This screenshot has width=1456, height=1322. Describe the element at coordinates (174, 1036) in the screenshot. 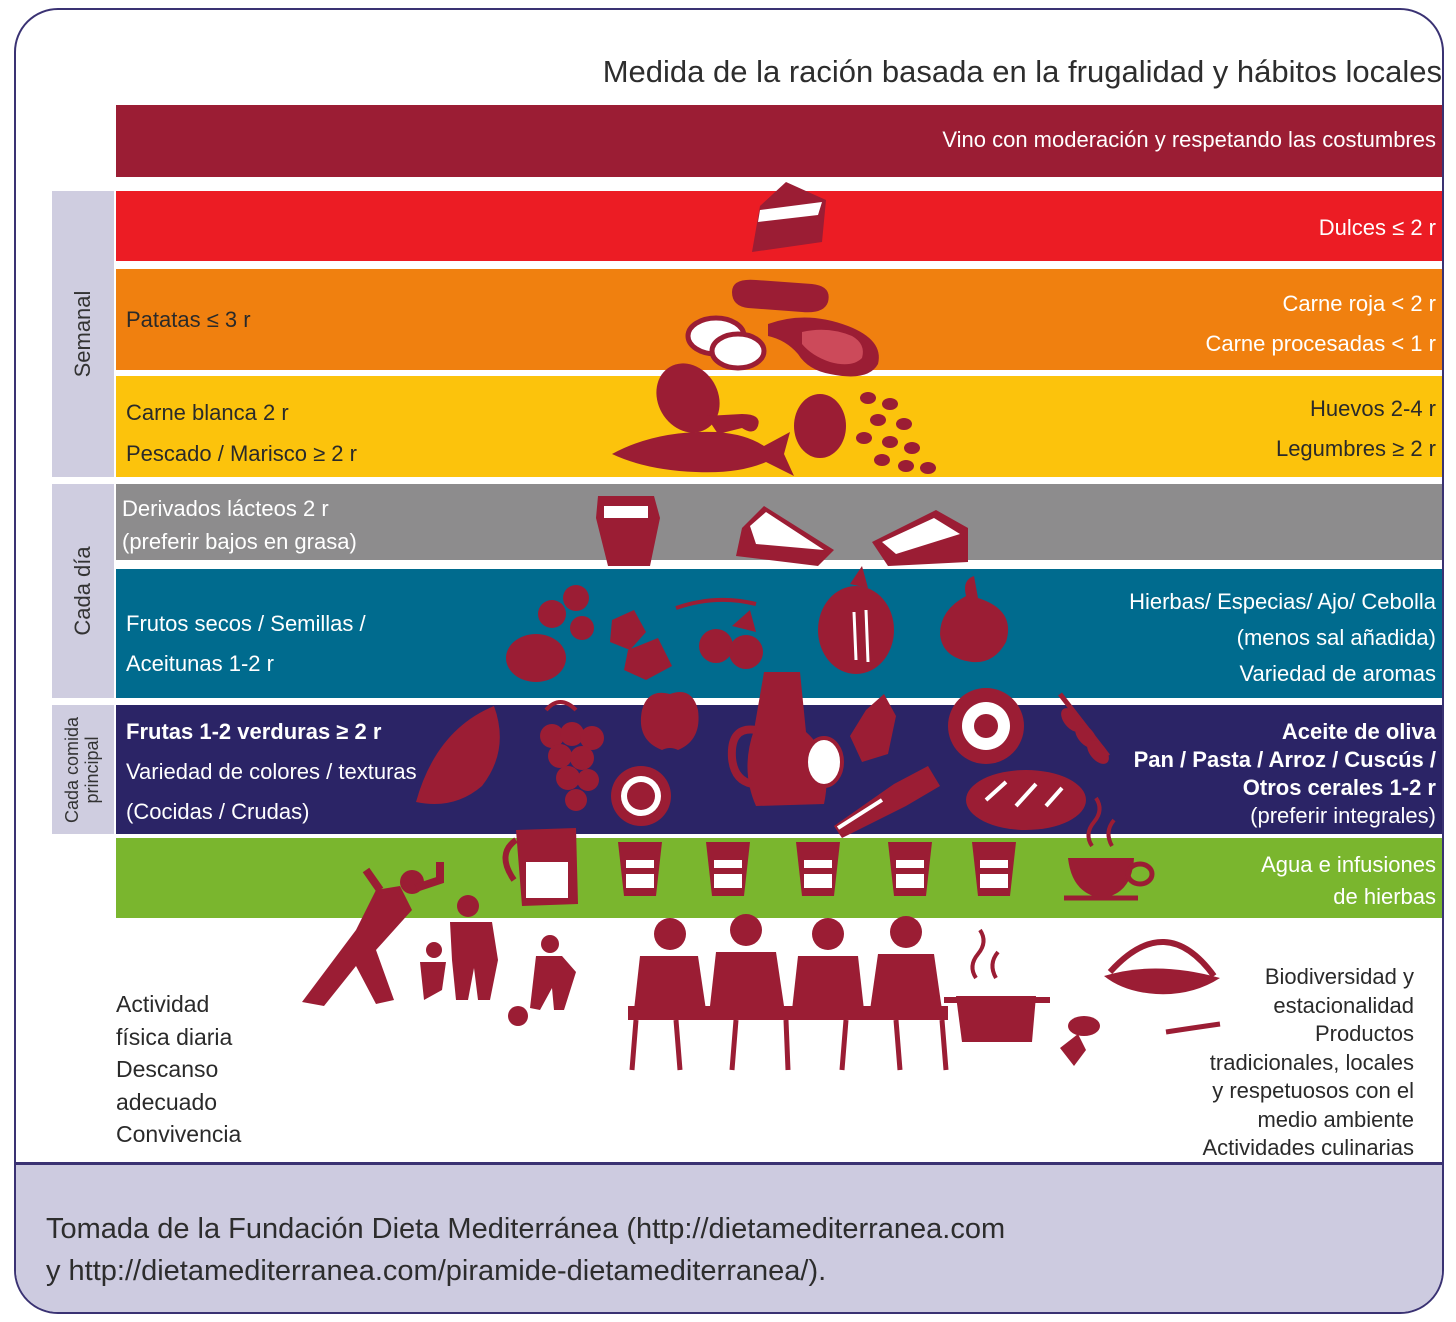

I see `lifestyle-item: física diaria` at that location.